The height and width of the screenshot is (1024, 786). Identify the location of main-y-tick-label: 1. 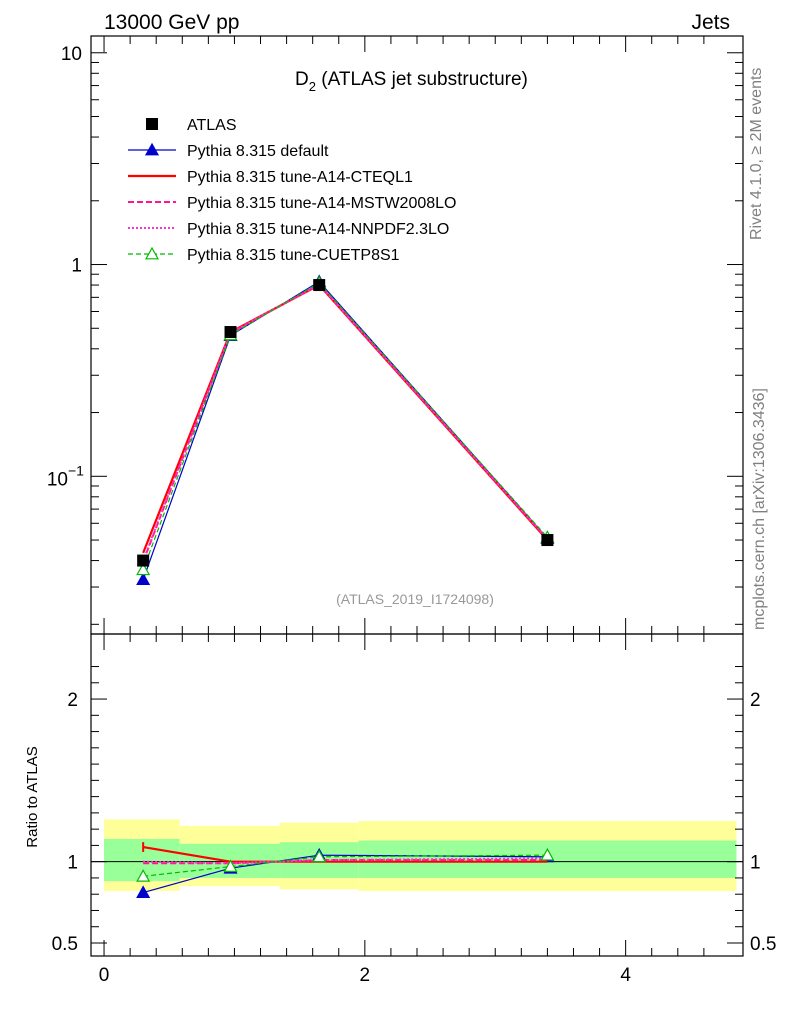
(76, 266).